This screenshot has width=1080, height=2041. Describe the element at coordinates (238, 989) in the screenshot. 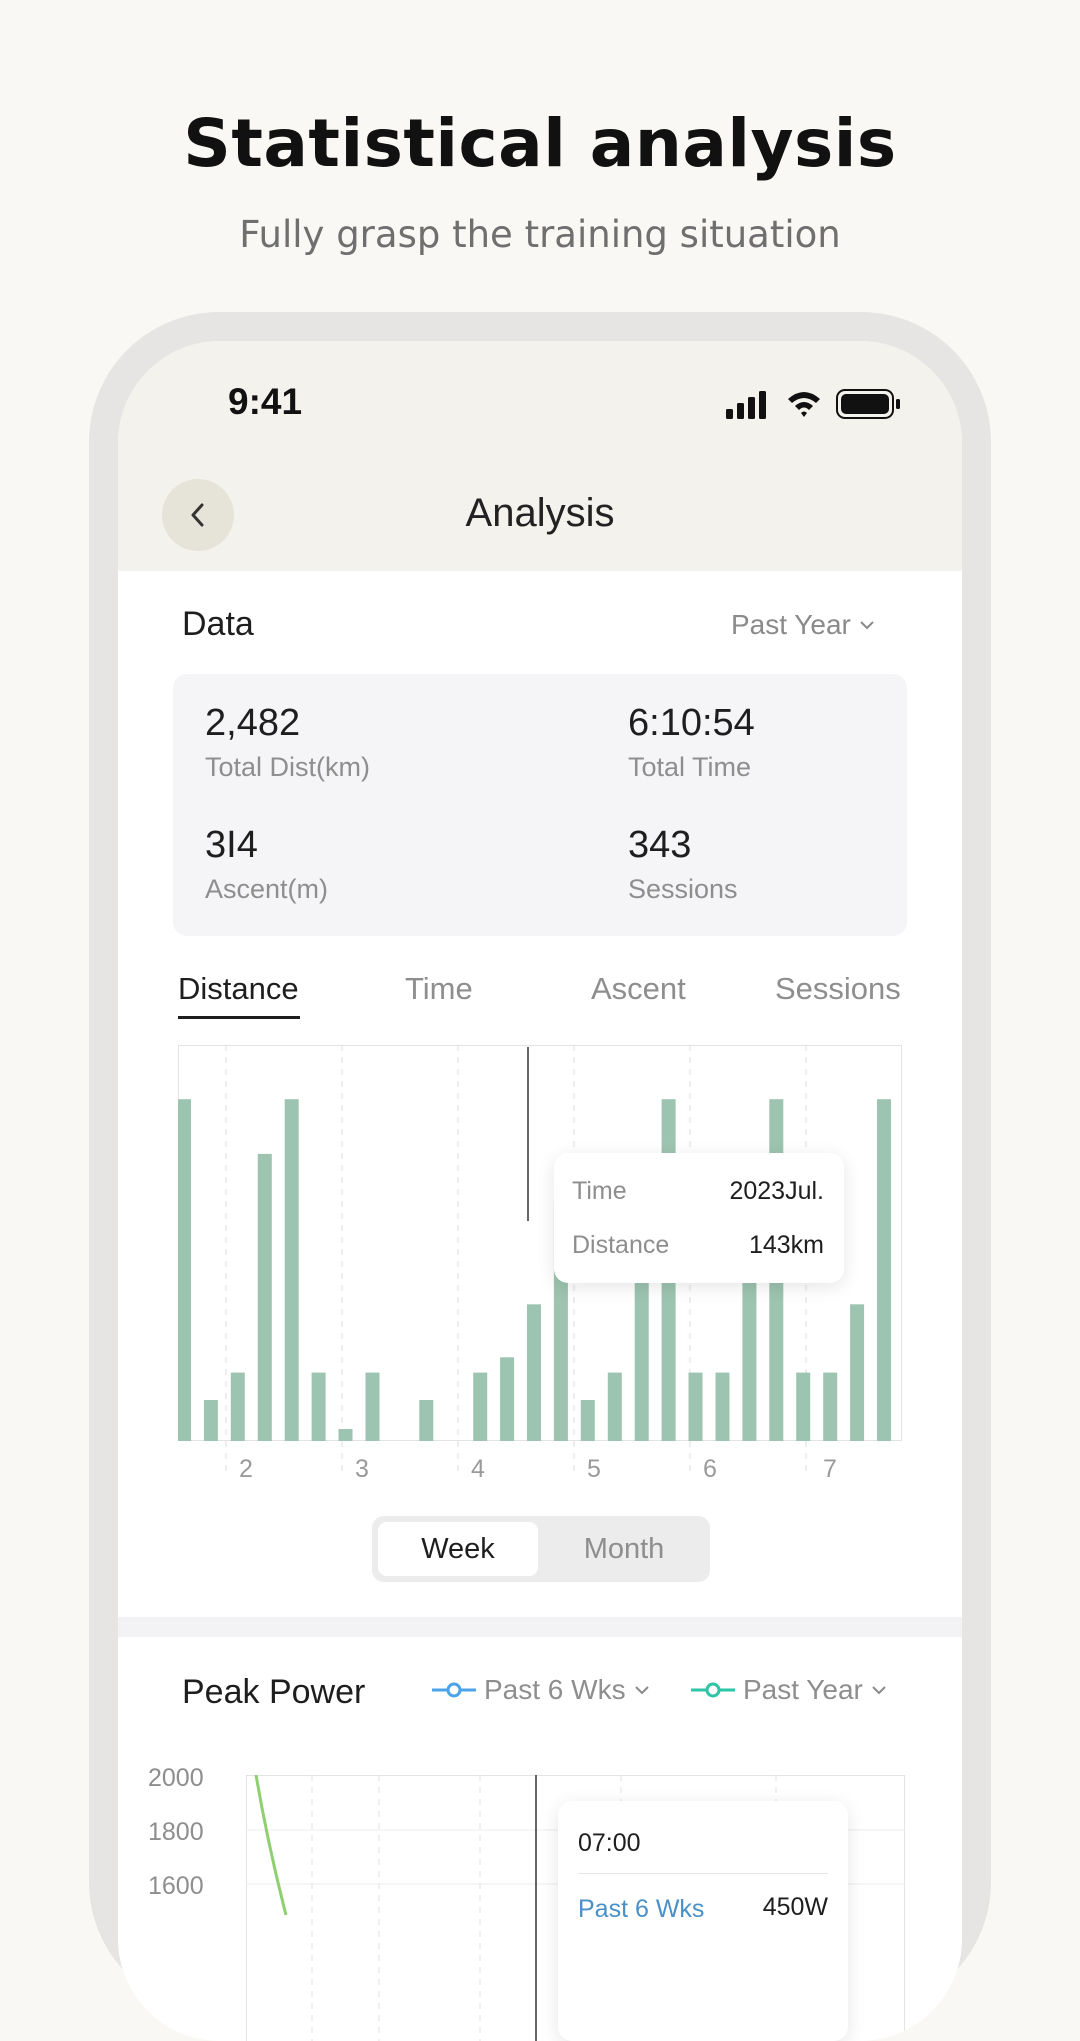

I see `tab-distance: Distance` at that location.